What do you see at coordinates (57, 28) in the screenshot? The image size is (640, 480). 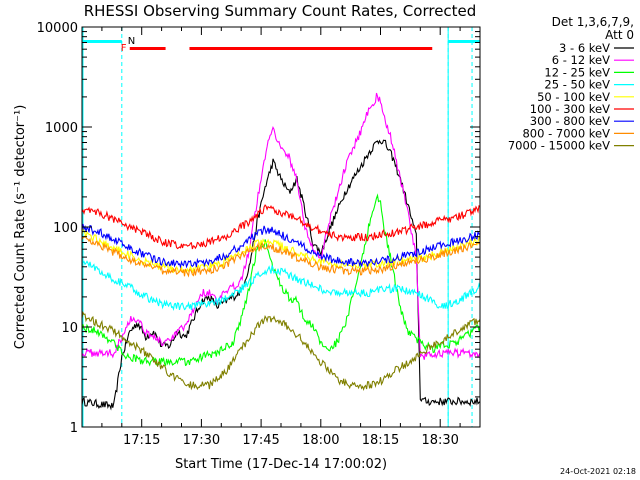 I see `y-tick-label: 10000` at bounding box center [57, 28].